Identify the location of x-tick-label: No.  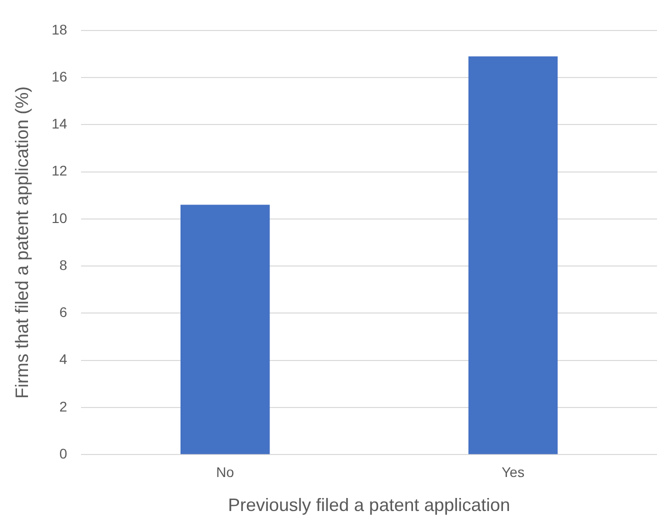
(225, 472).